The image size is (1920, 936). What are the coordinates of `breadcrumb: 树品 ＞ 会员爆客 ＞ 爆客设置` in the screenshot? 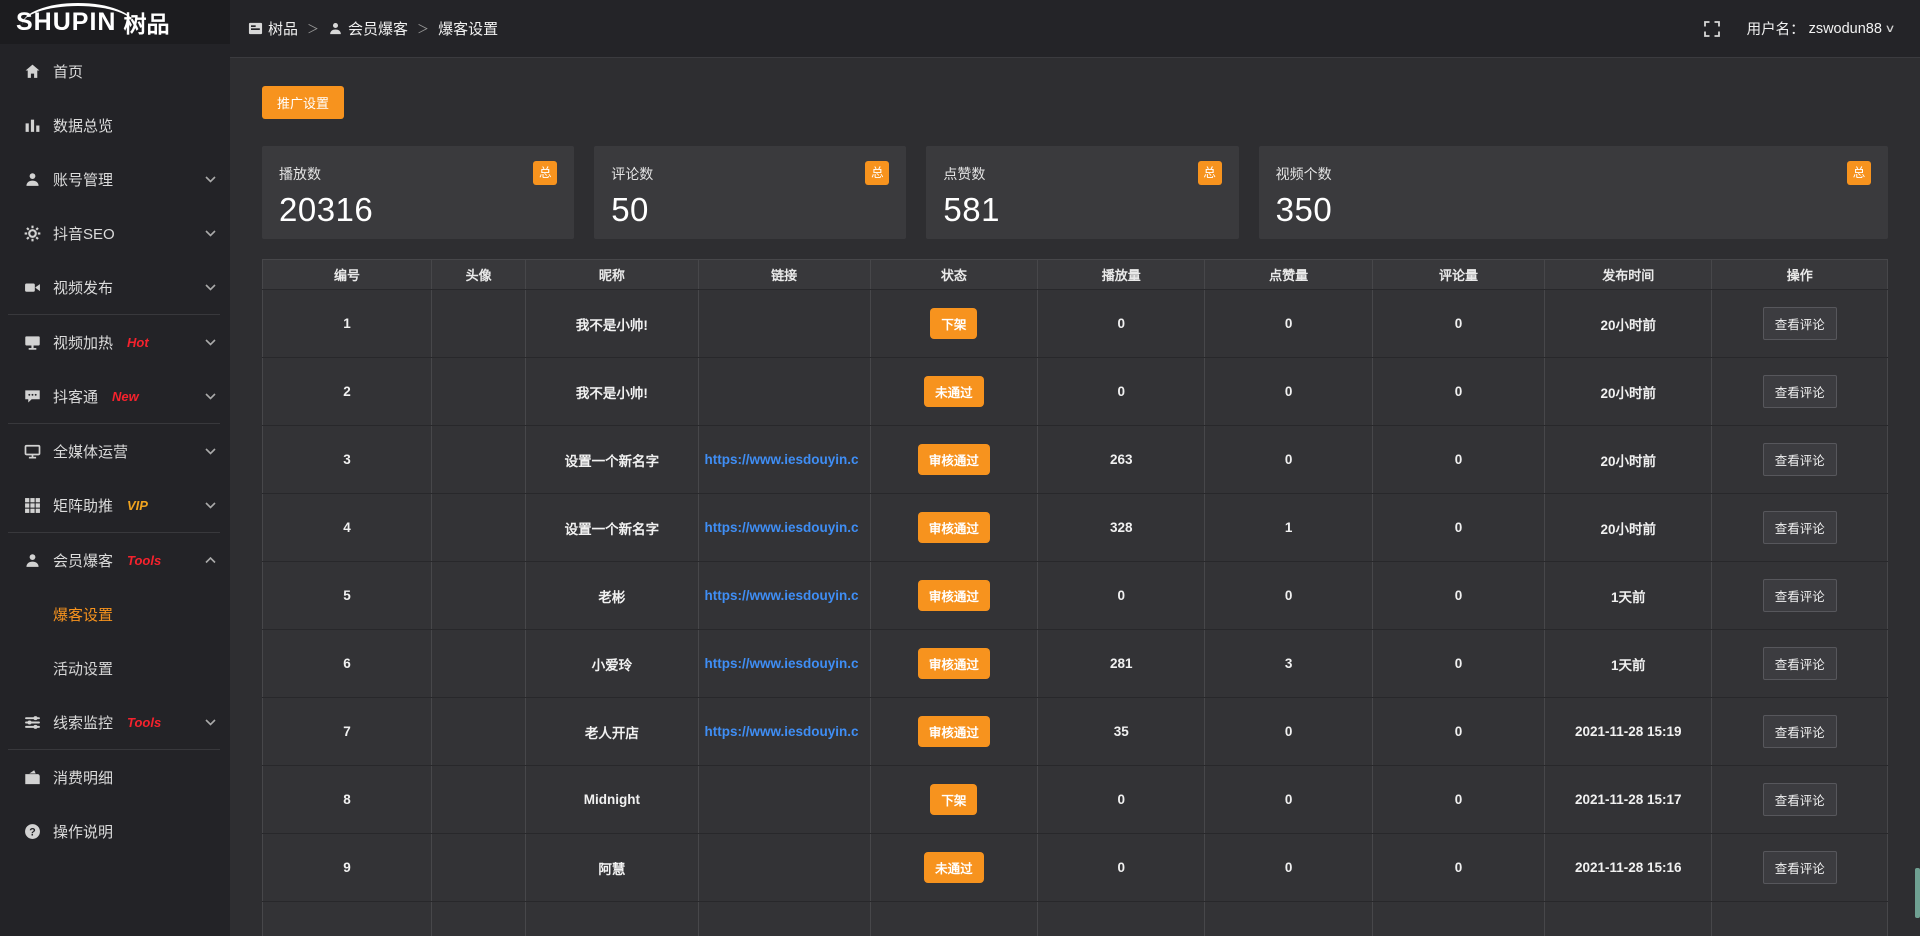 It's located at (373, 28).